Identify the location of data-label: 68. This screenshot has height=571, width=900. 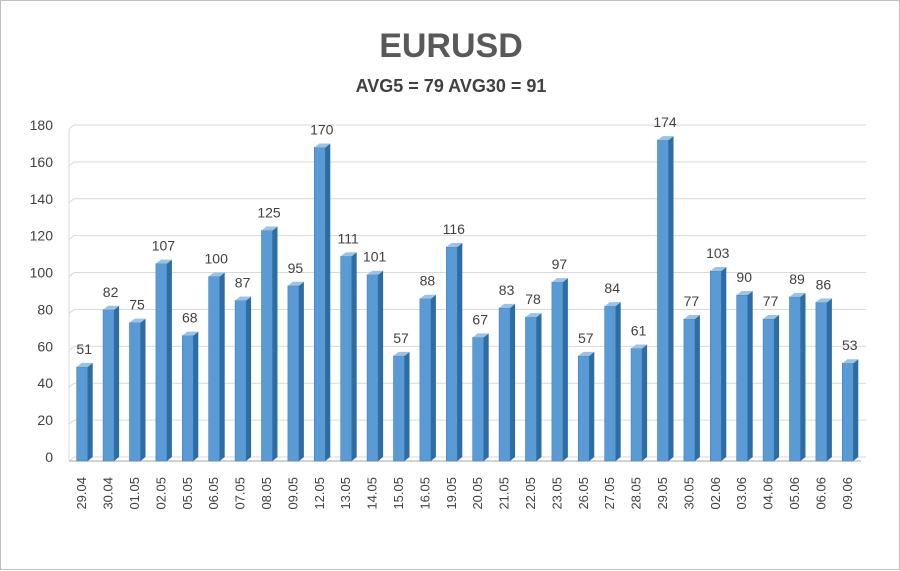
(190, 318).